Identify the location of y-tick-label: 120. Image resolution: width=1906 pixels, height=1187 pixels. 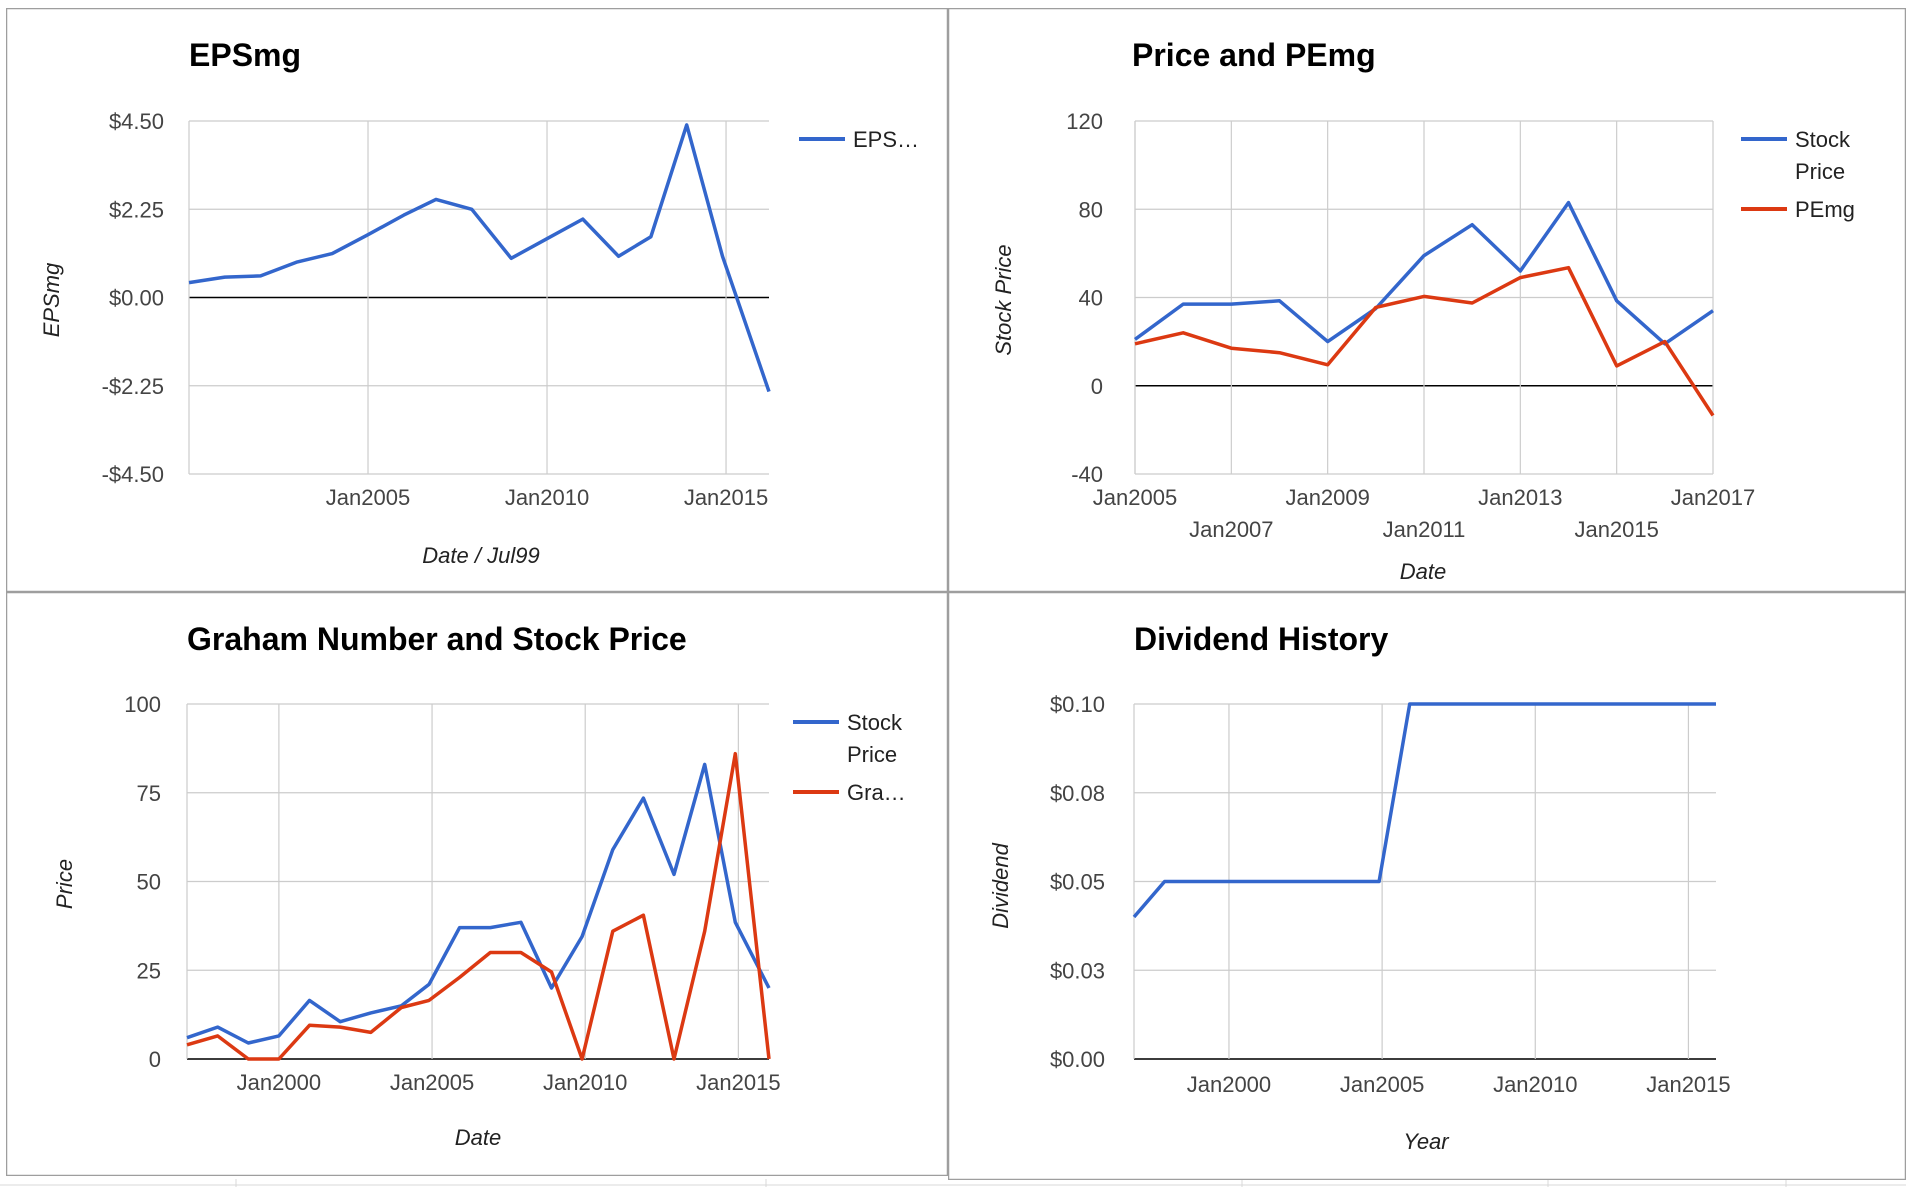
(1084, 121).